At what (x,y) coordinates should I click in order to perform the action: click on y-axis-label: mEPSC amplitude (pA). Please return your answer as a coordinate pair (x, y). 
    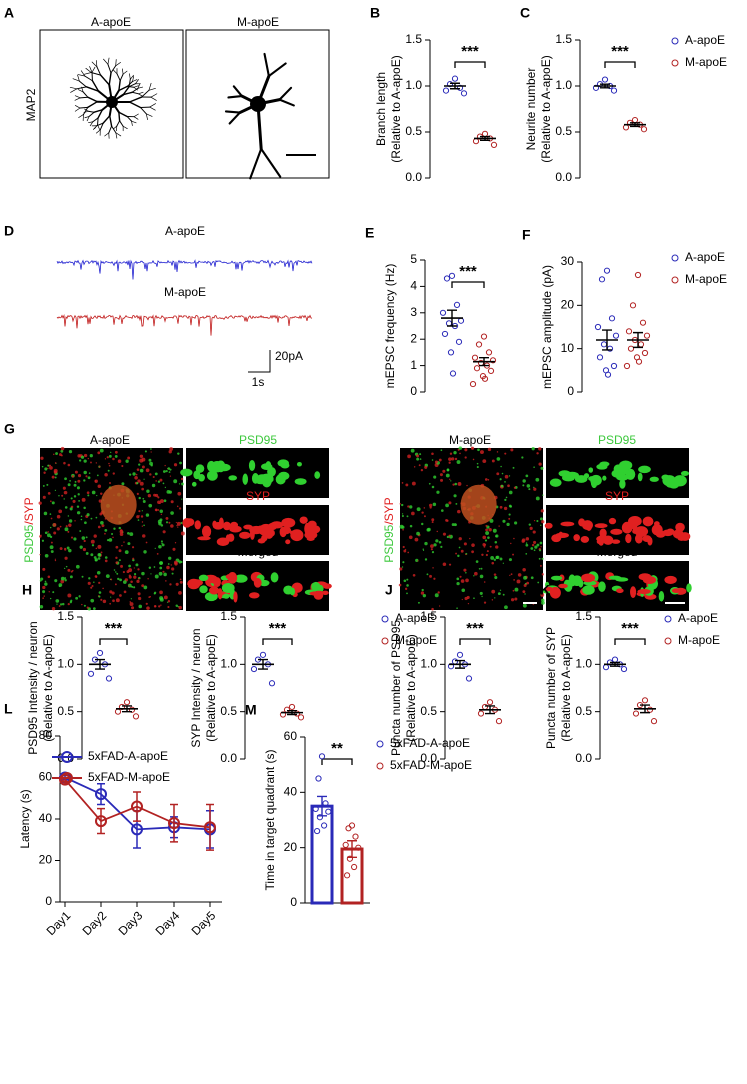
    Looking at the image, I should click on (547, 327).